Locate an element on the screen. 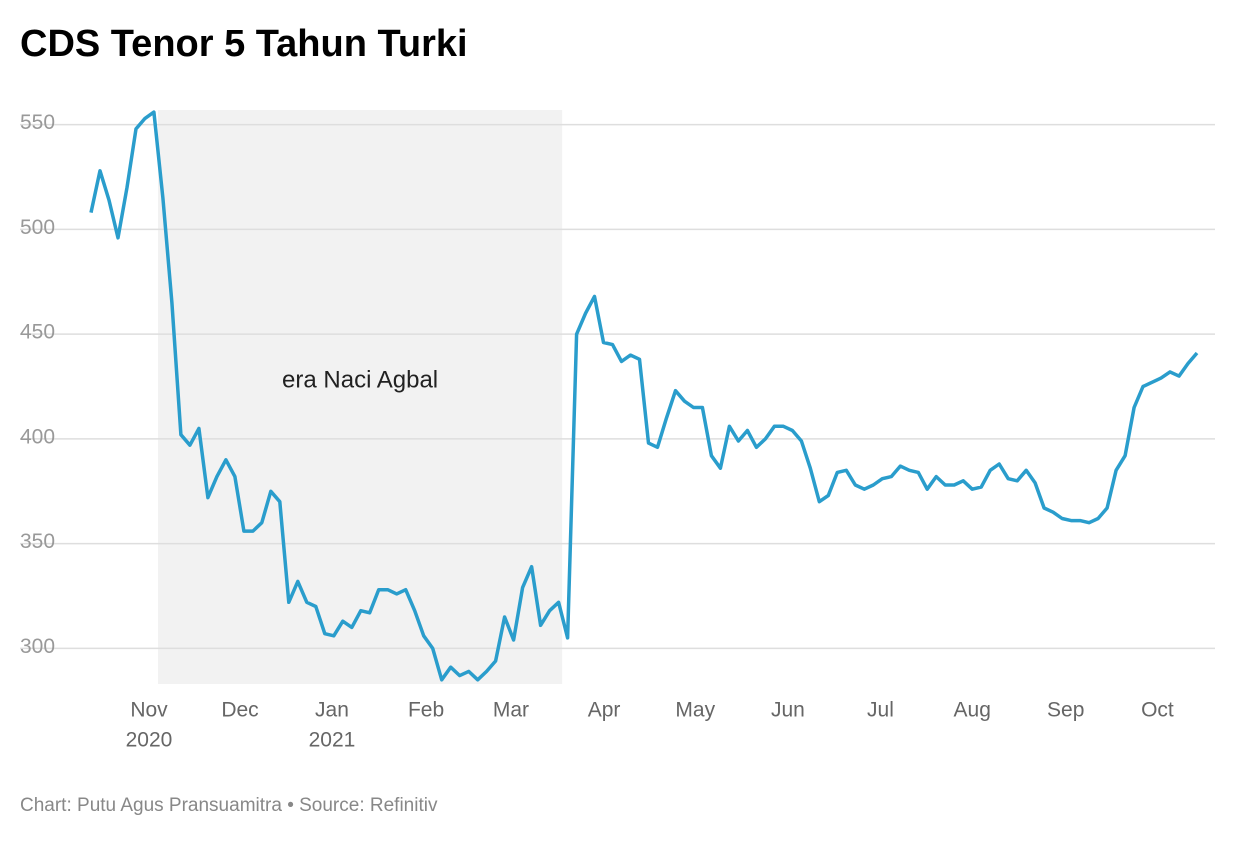 The image size is (1240, 845). x-tick-label: Sep is located at coordinates (1065, 710).